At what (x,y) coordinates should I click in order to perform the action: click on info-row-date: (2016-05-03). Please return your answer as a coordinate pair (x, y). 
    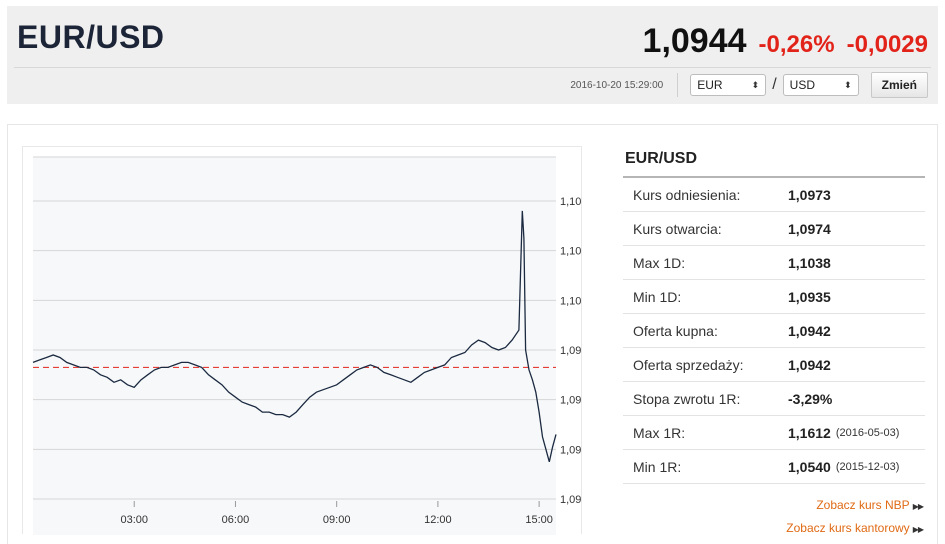
    Looking at the image, I should click on (867, 432).